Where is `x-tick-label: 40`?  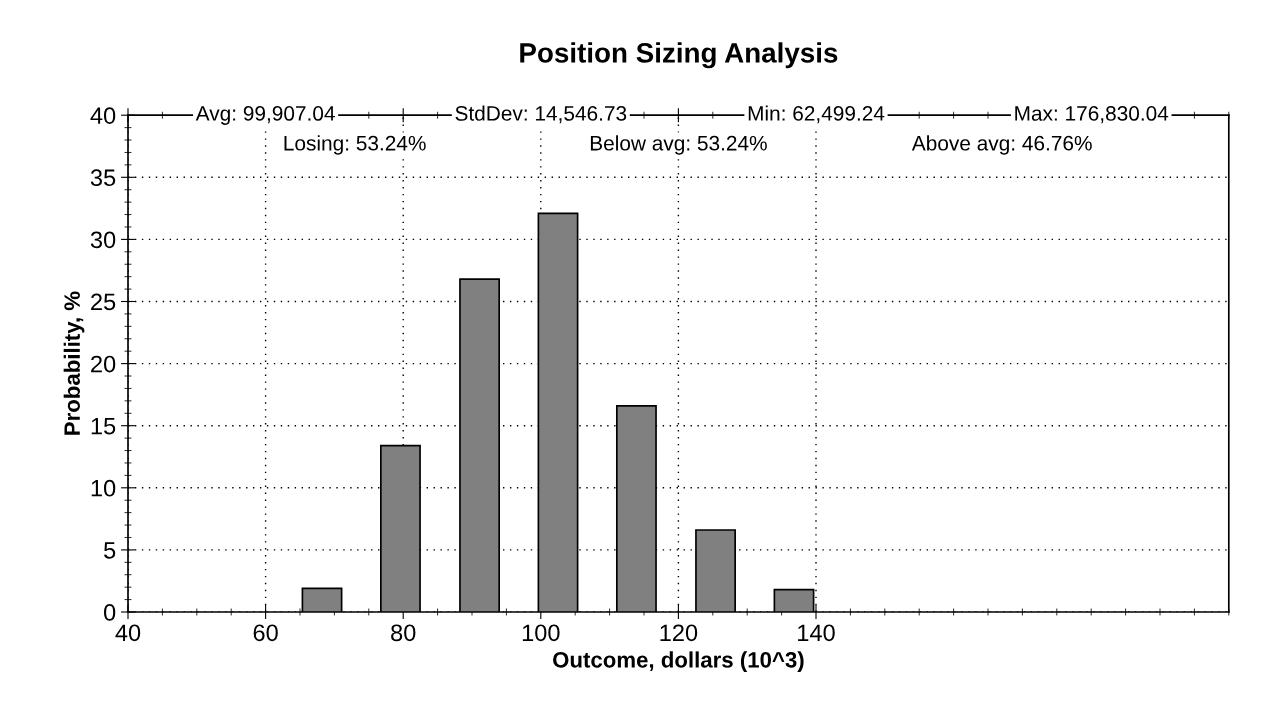
x-tick-label: 40 is located at coordinates (128, 633).